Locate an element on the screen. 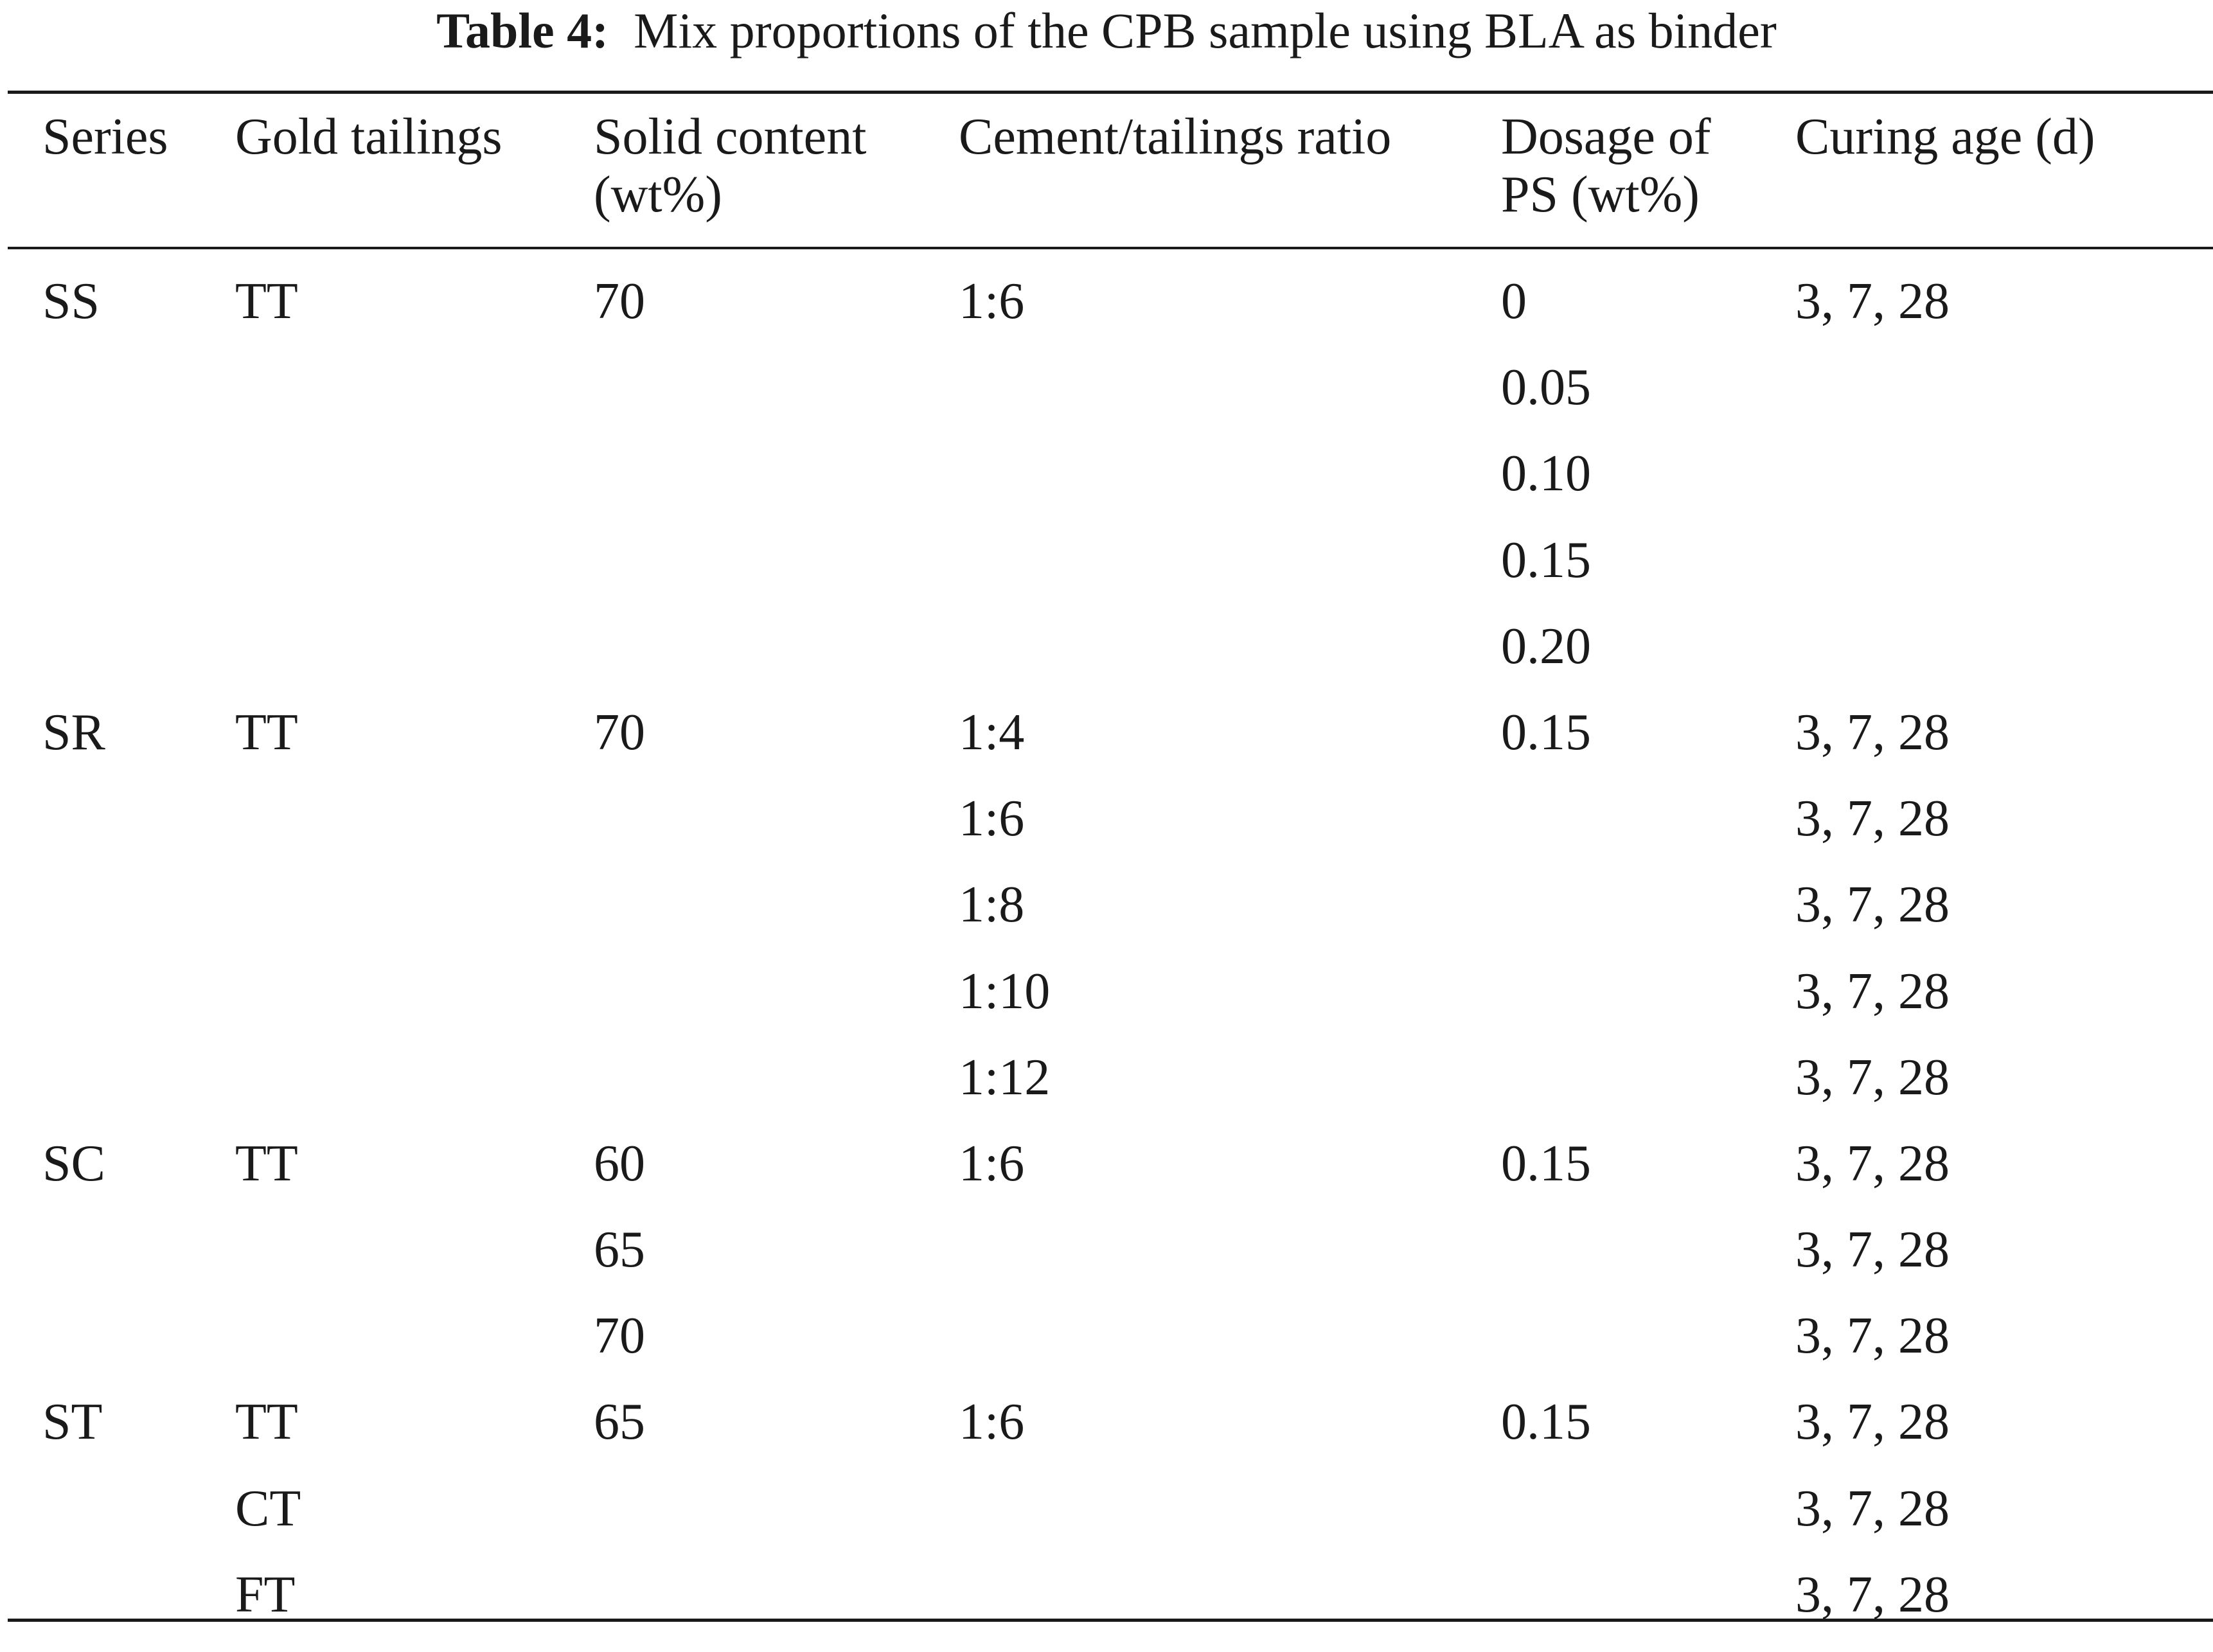  table-row: 1:10 3, 7, 28 is located at coordinates (1106, 1006).